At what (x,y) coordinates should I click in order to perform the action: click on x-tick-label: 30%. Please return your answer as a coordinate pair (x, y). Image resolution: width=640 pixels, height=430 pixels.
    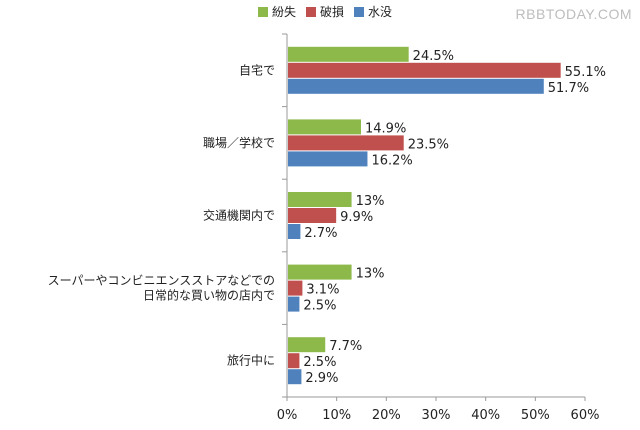
    Looking at the image, I should click on (436, 415).